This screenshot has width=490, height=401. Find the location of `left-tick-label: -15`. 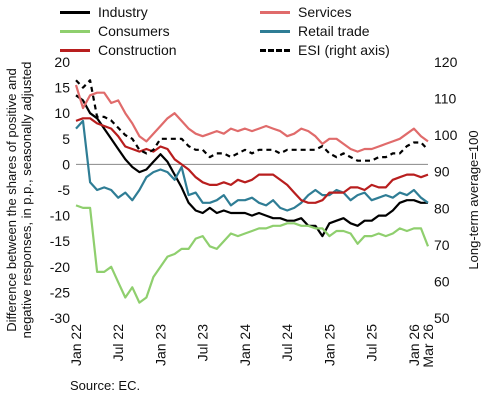

left-tick-label: -15 is located at coordinates (60, 241).